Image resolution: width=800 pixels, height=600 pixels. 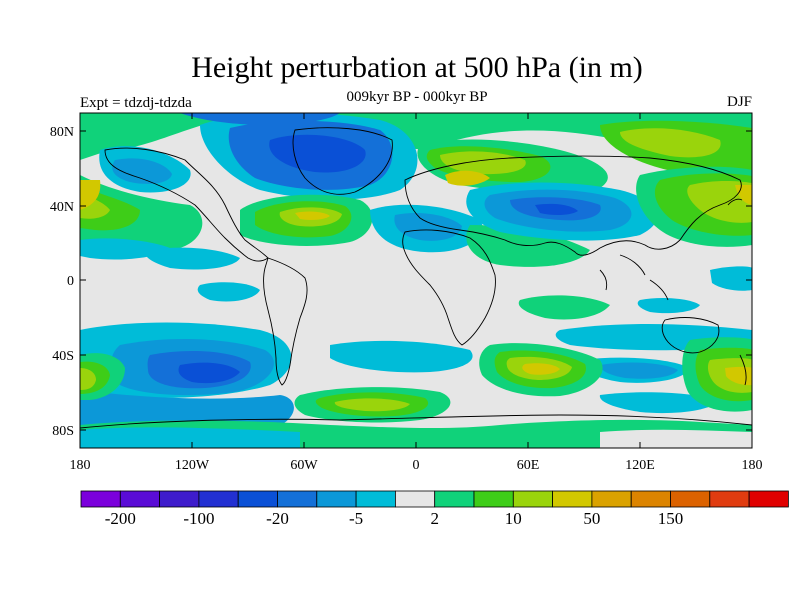 I want to click on plot-subtitle: 009kyr BP - 000kyr BP, so click(x=417, y=97).